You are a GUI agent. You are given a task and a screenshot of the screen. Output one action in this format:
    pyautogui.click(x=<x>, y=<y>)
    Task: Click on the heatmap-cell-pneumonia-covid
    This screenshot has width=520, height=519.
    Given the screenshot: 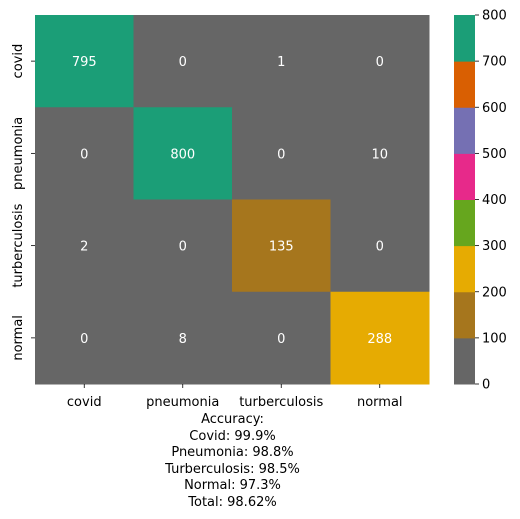 What is the action you would take?
    pyautogui.click(x=84, y=153)
    